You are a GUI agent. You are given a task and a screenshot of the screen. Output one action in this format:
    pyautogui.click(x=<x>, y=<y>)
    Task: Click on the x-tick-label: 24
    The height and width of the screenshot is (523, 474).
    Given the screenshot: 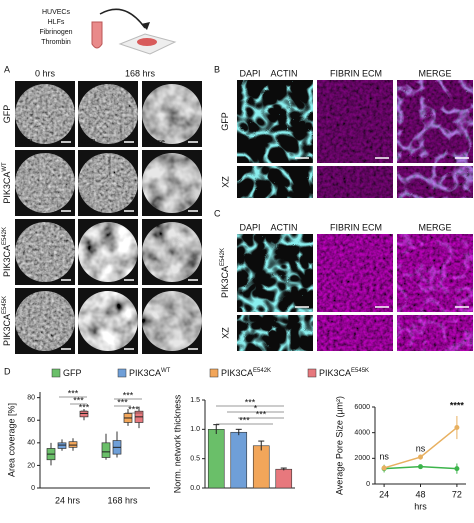 What is the action you would take?
    pyautogui.click(x=384, y=494)
    